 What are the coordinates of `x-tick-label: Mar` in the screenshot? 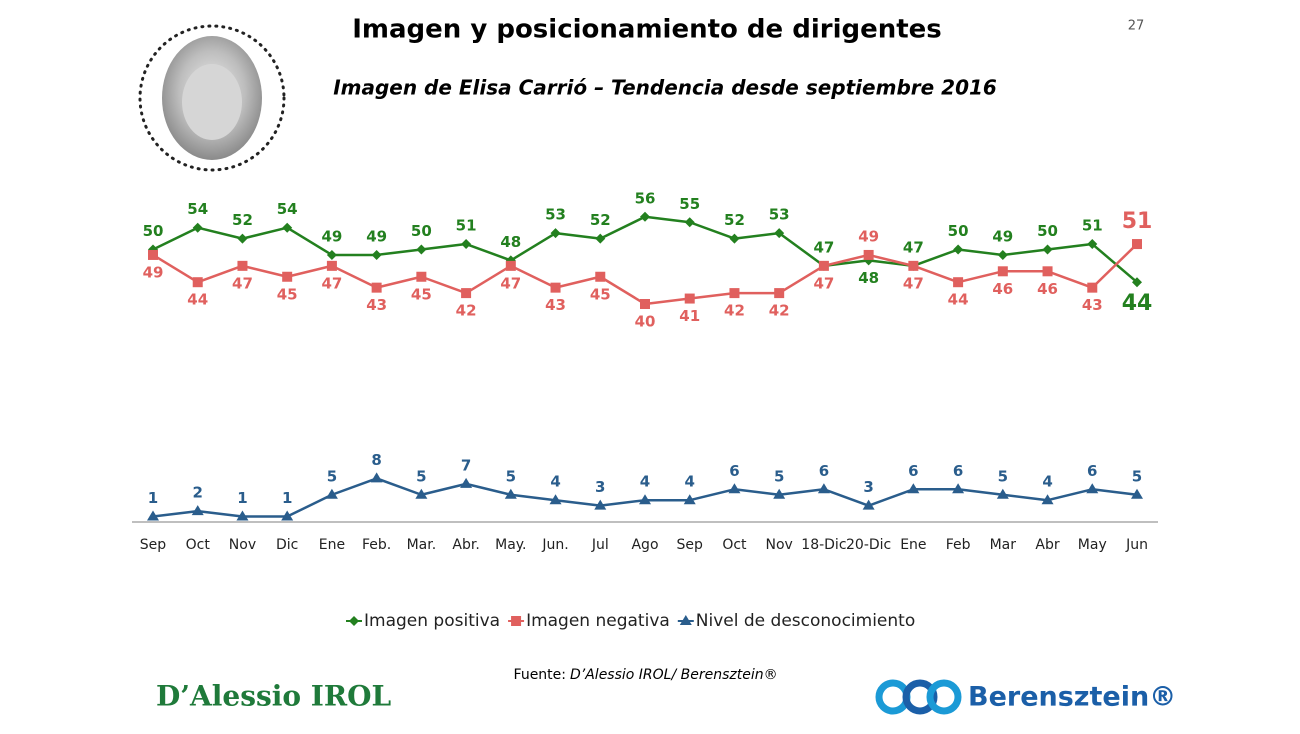 It's located at (1003, 545).